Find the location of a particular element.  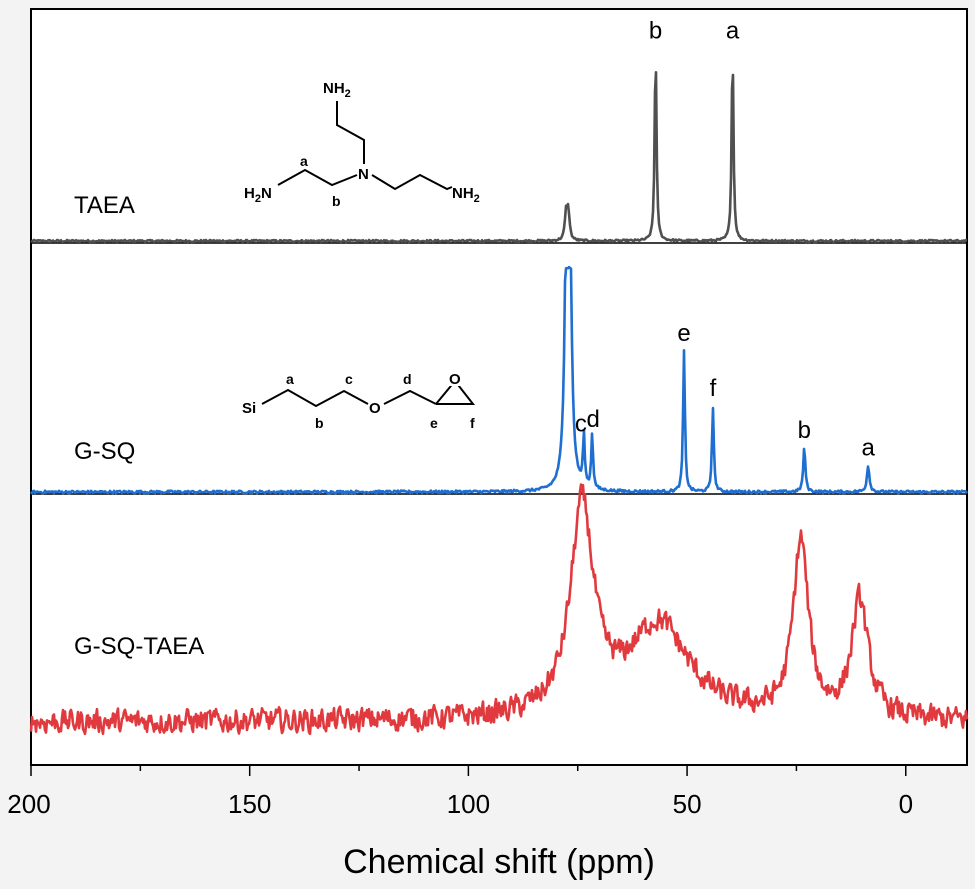

taea-label-b: b is located at coordinates (336, 201).